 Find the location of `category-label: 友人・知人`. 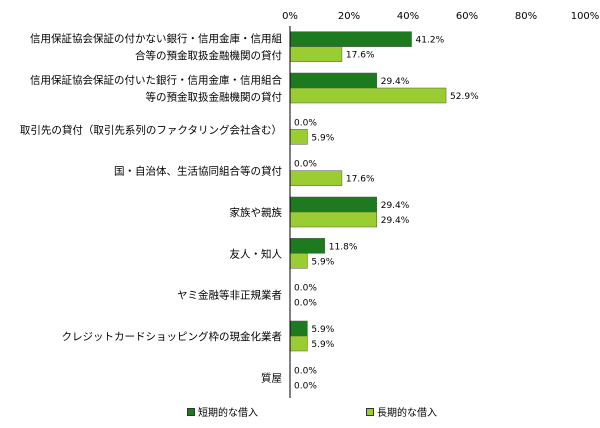

category-label: 友人・知人 is located at coordinates (256, 253).